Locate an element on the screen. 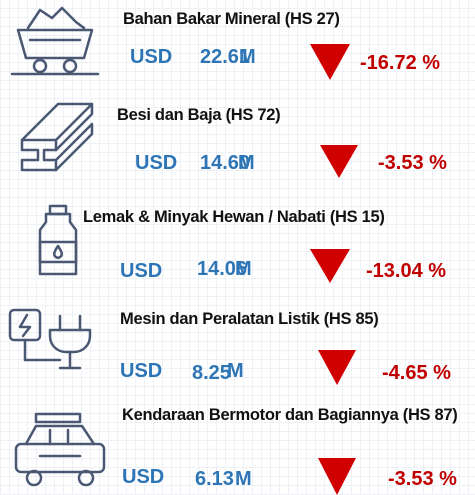 The width and height of the screenshot is (475, 495). electric-plug-icon is located at coordinates (50, 339).